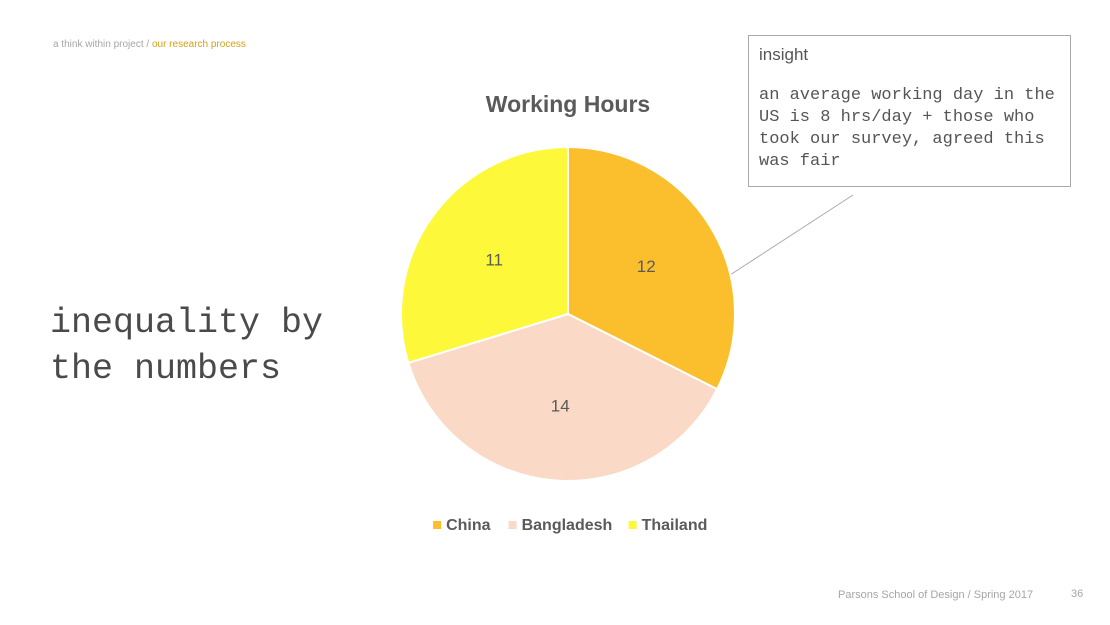 The width and height of the screenshot is (1110, 625). What do you see at coordinates (784, 54) in the screenshot?
I see `insight-heading: insight` at bounding box center [784, 54].